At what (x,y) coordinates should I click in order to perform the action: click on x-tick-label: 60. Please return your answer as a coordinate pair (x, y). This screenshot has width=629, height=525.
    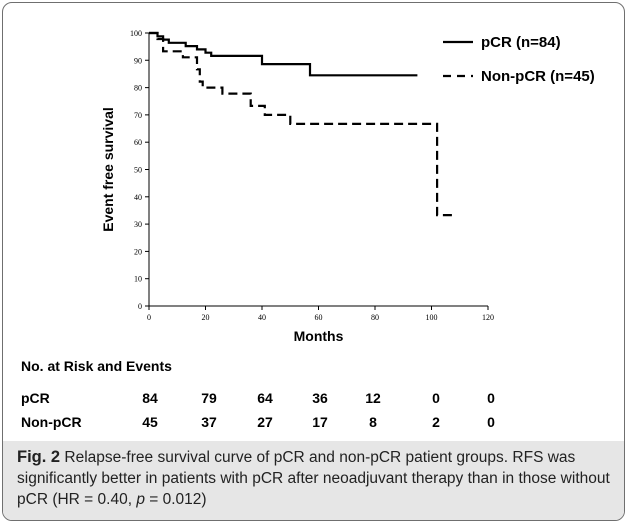
    Looking at the image, I should click on (319, 317).